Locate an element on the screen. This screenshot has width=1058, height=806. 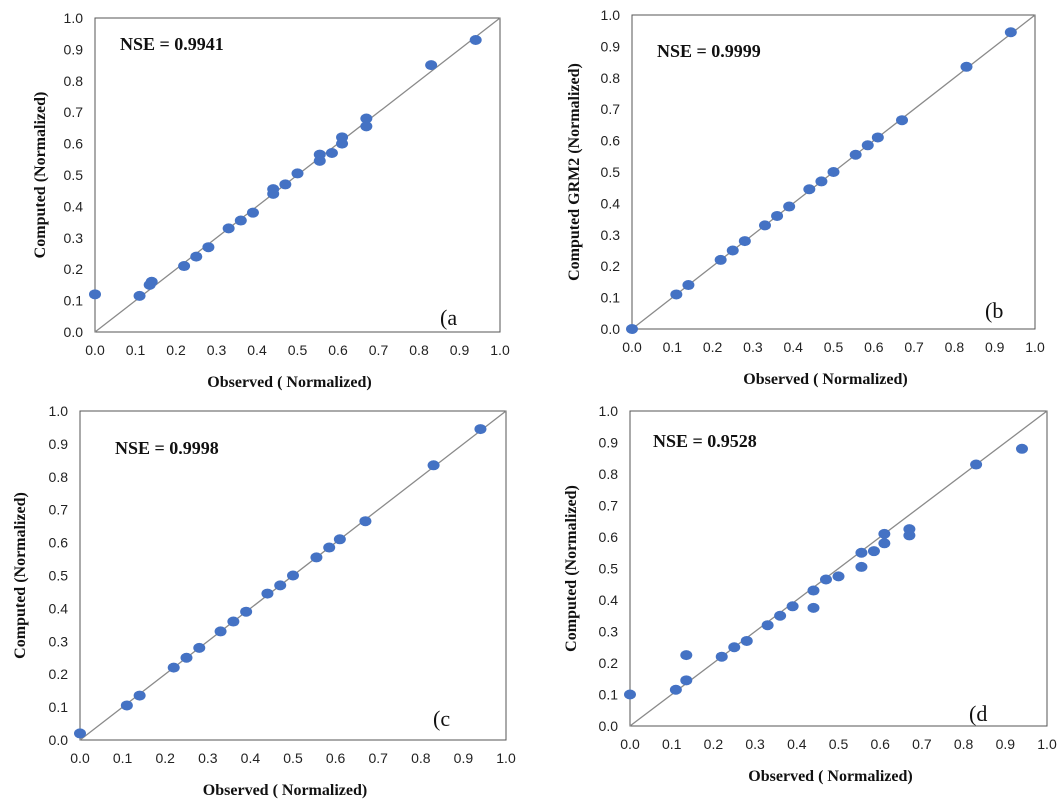
y-axis-label: Computed (Normalized) is located at coordinates (571, 568).